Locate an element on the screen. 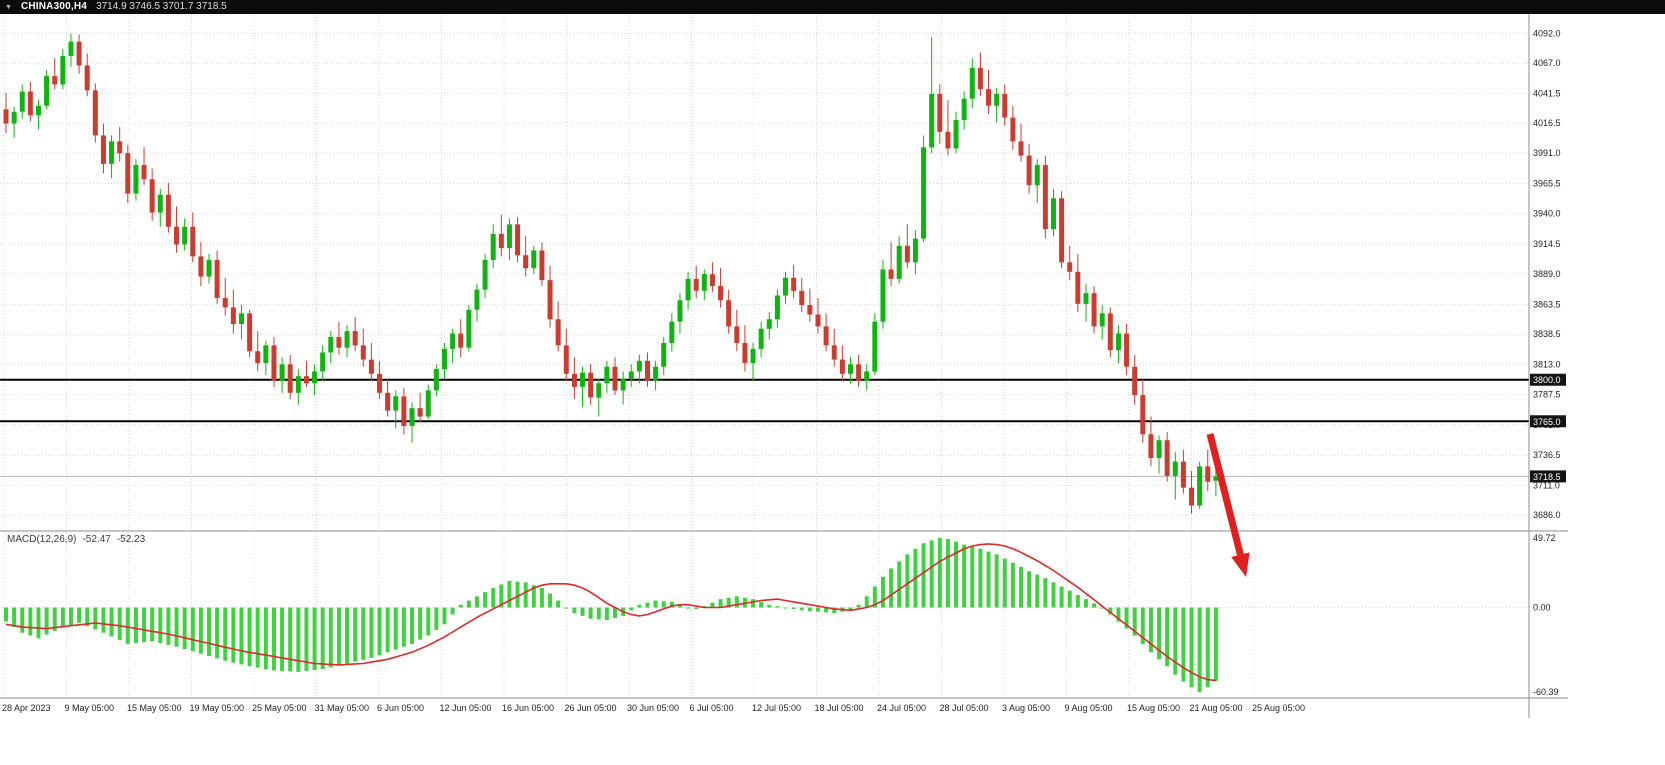 This screenshot has width=1665, height=765. time-axis-label: 6 Jul 05:00 is located at coordinates (712, 708).